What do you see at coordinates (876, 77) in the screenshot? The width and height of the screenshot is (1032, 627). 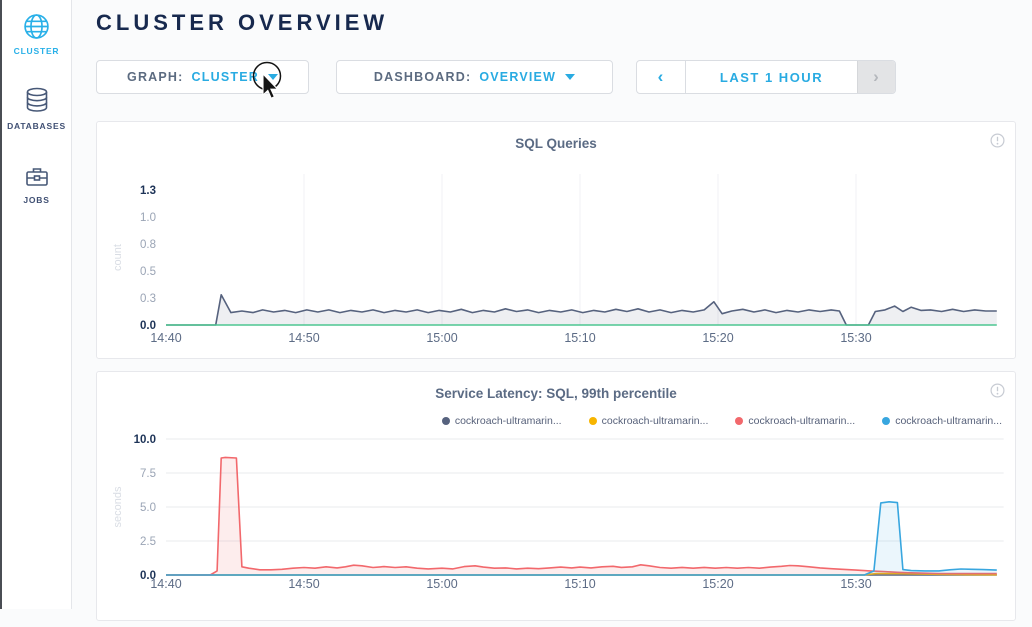 I see `time-range-next-button-disabled: ›` at bounding box center [876, 77].